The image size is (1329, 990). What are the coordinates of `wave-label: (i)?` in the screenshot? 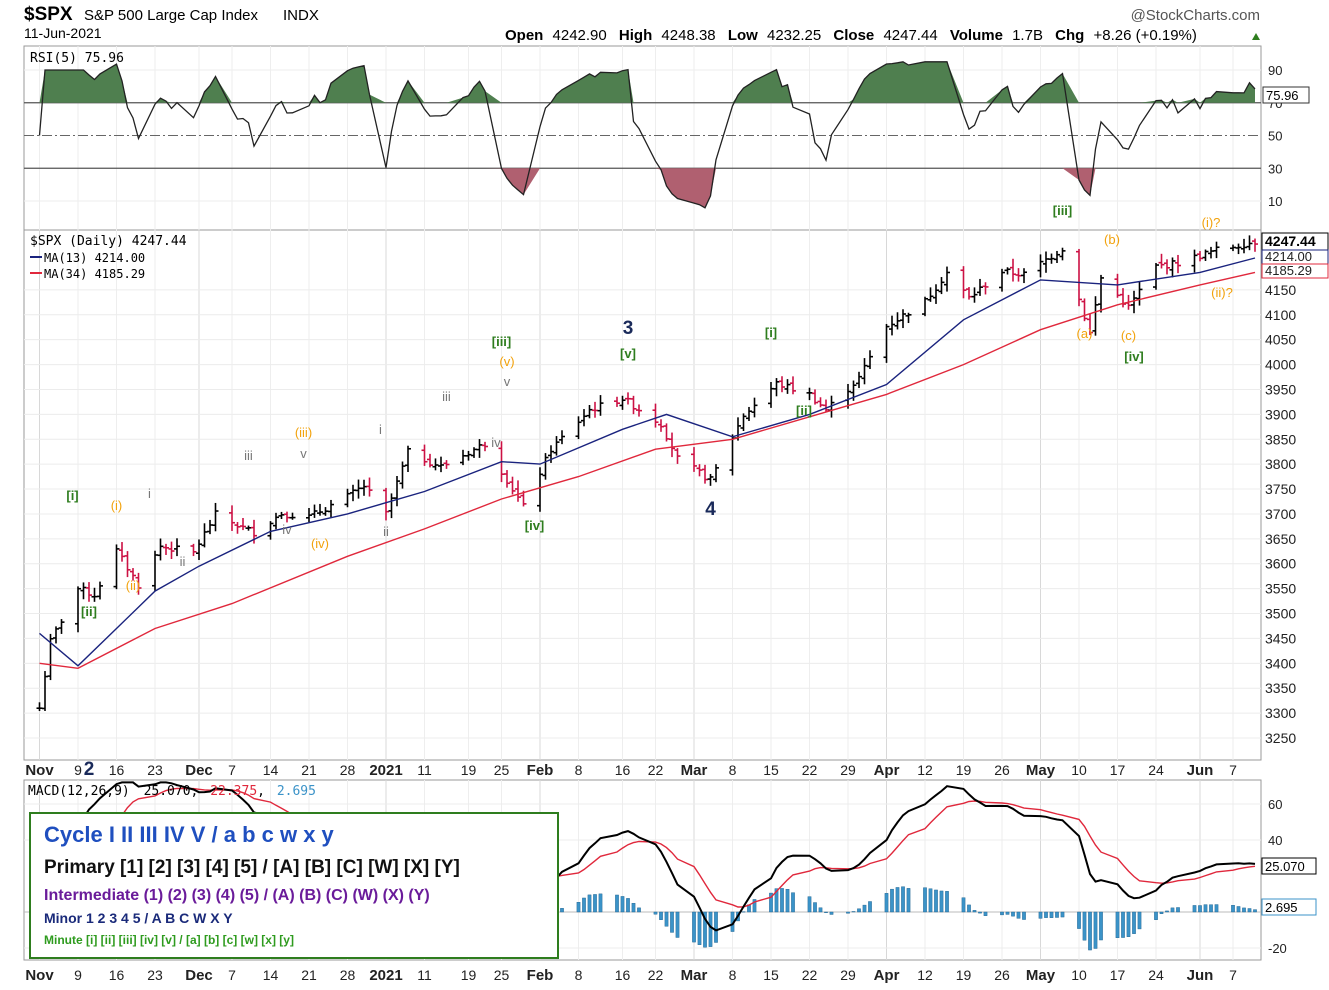 It's located at (1211, 222).